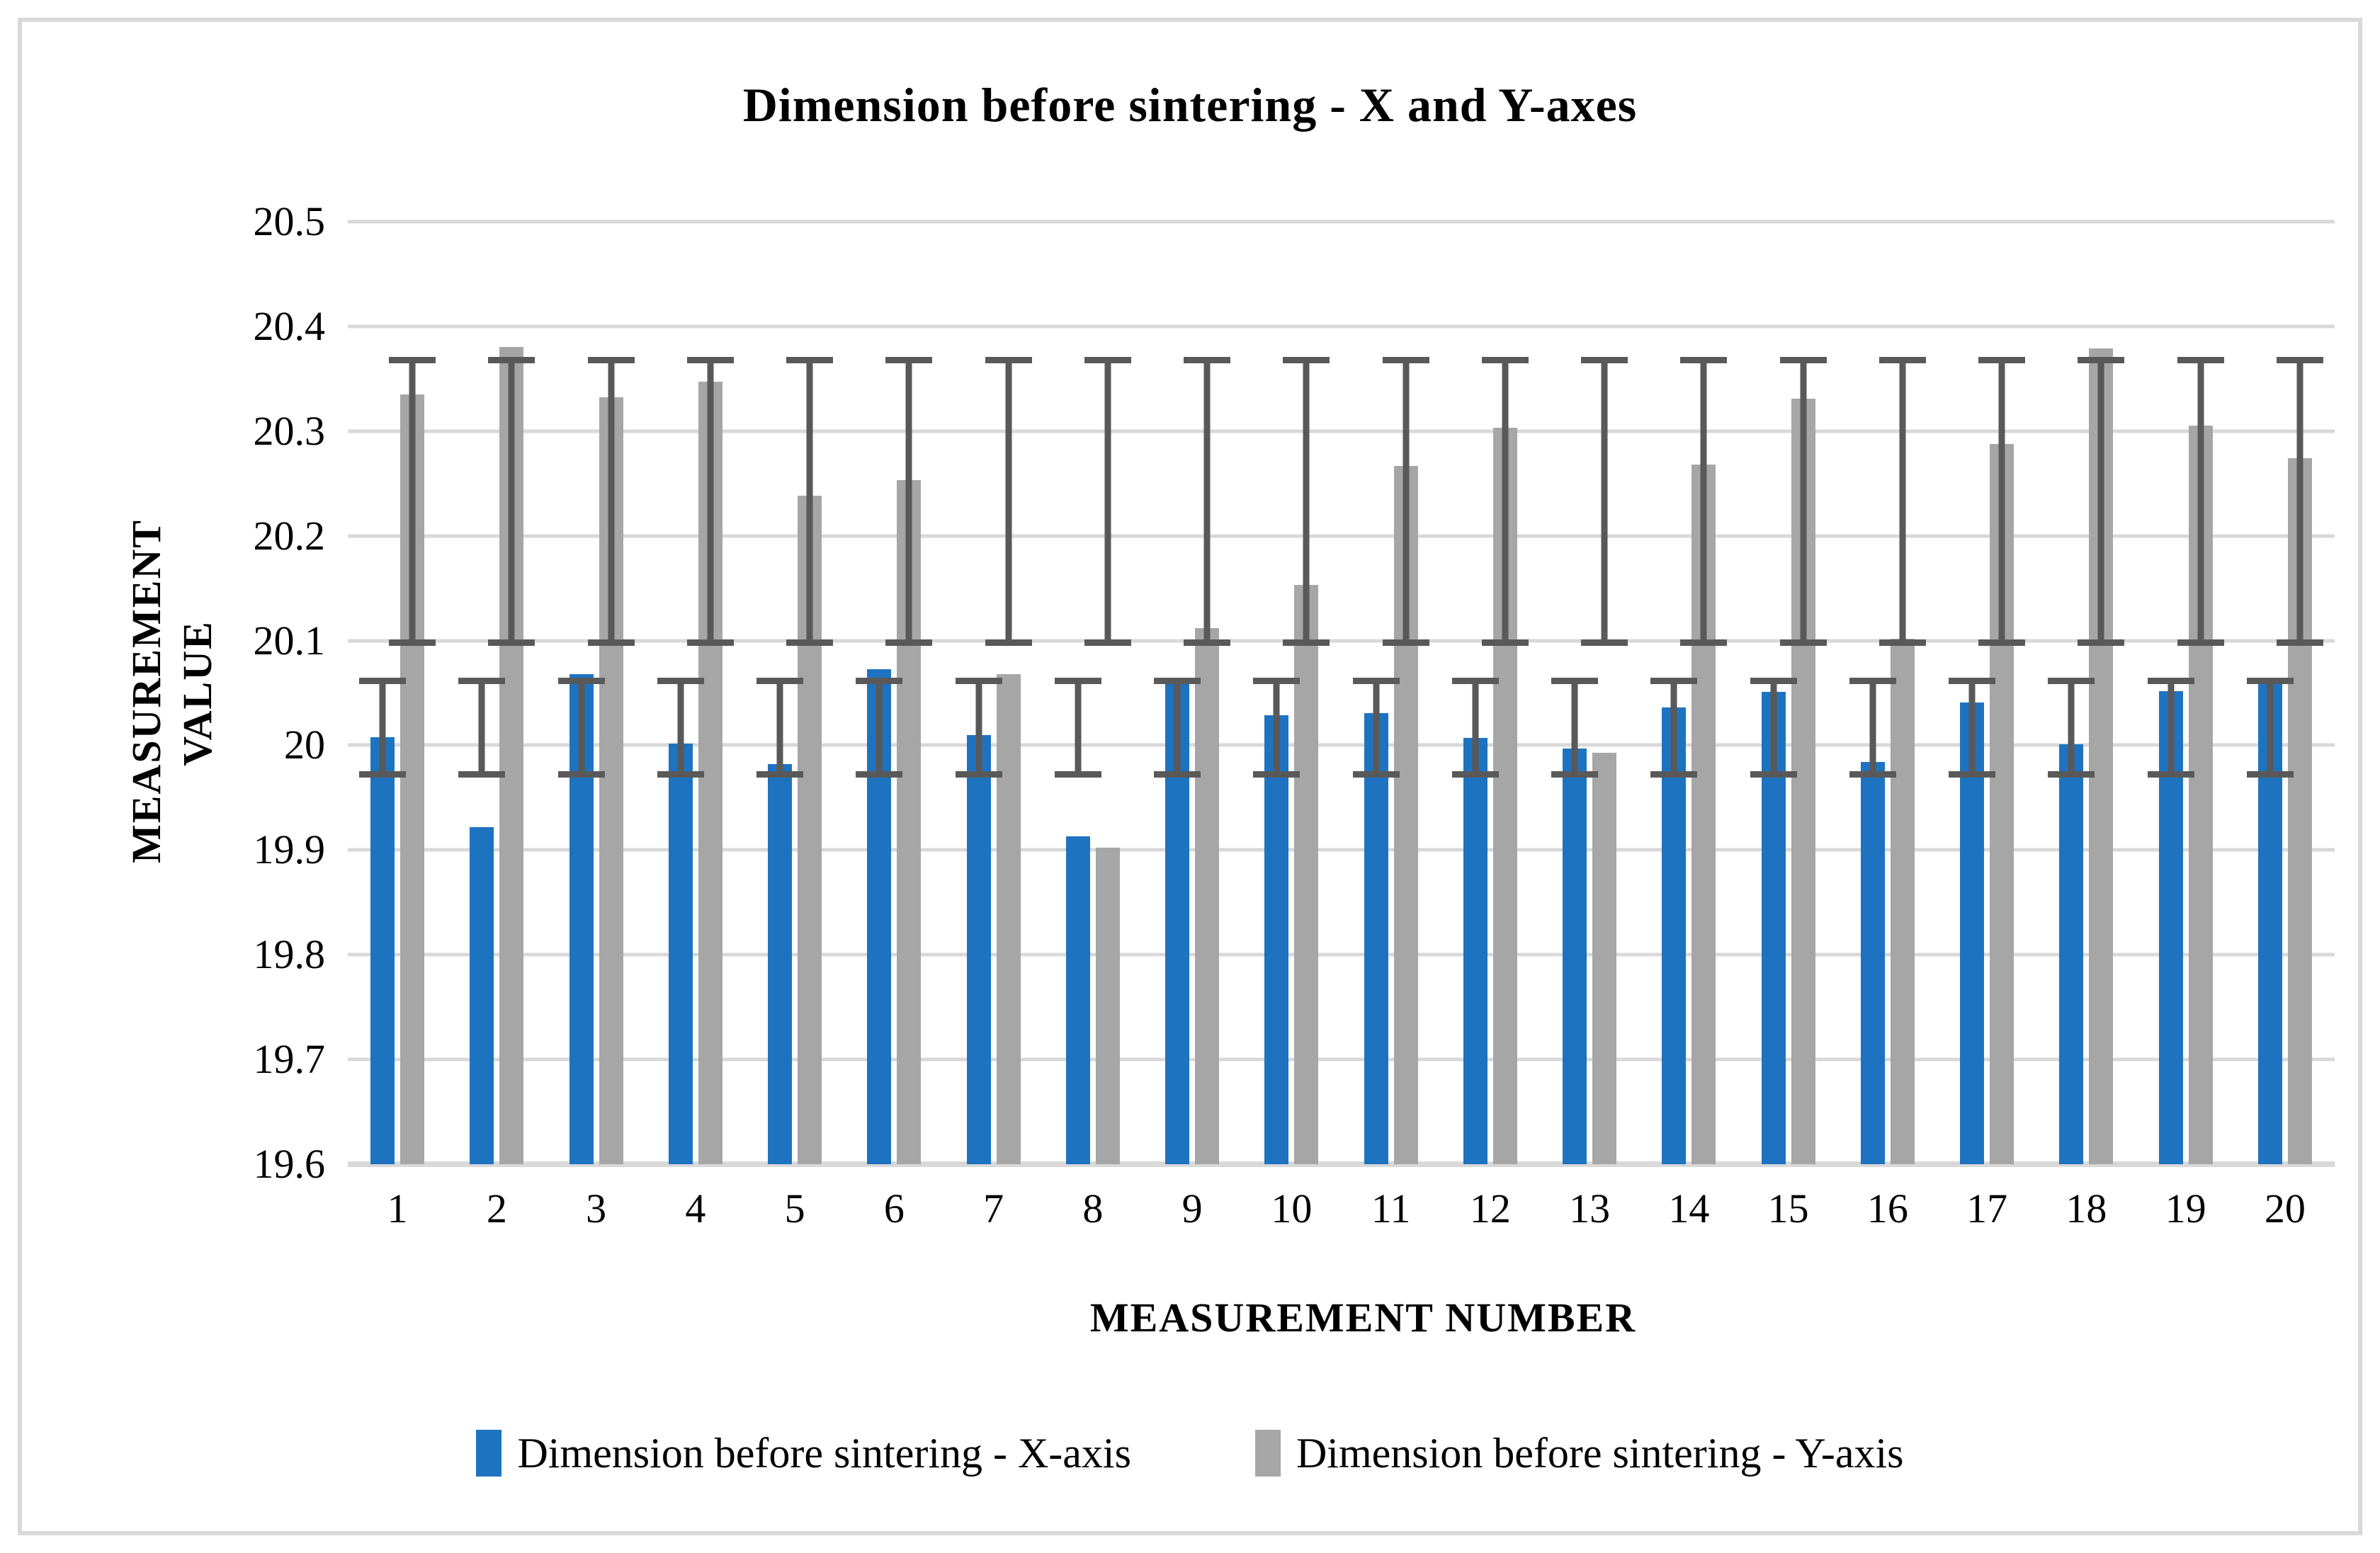 The height and width of the screenshot is (1553, 2380). I want to click on x-tick-label: 19, so click(2185, 1208).